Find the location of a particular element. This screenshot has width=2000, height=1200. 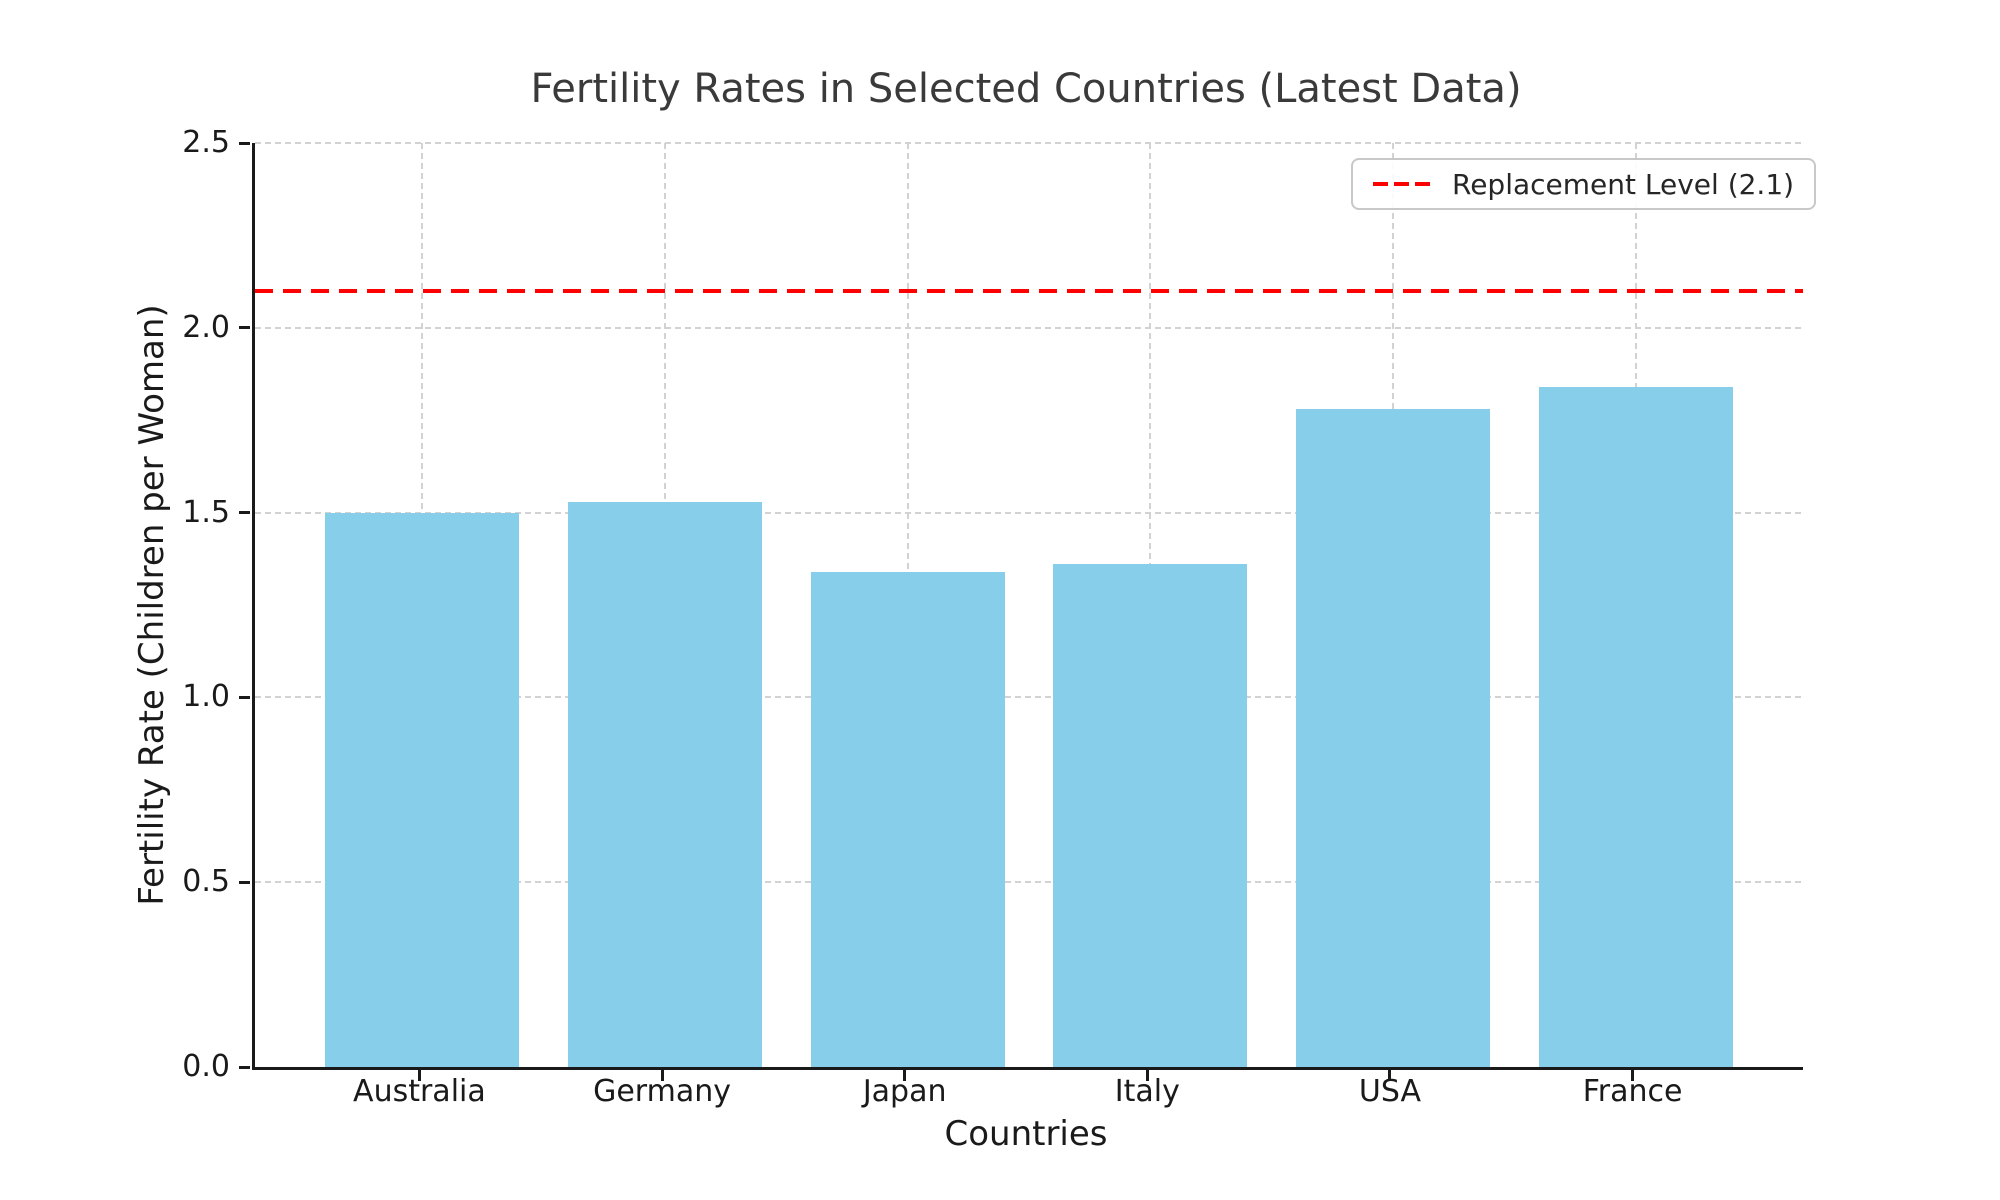

x-tick-label: Germany is located at coordinates (662, 1091).